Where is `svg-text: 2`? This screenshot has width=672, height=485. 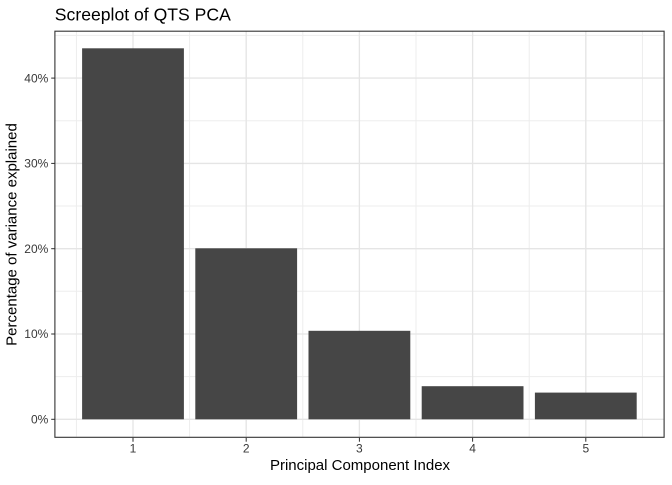 svg-text: 2 is located at coordinates (246, 449).